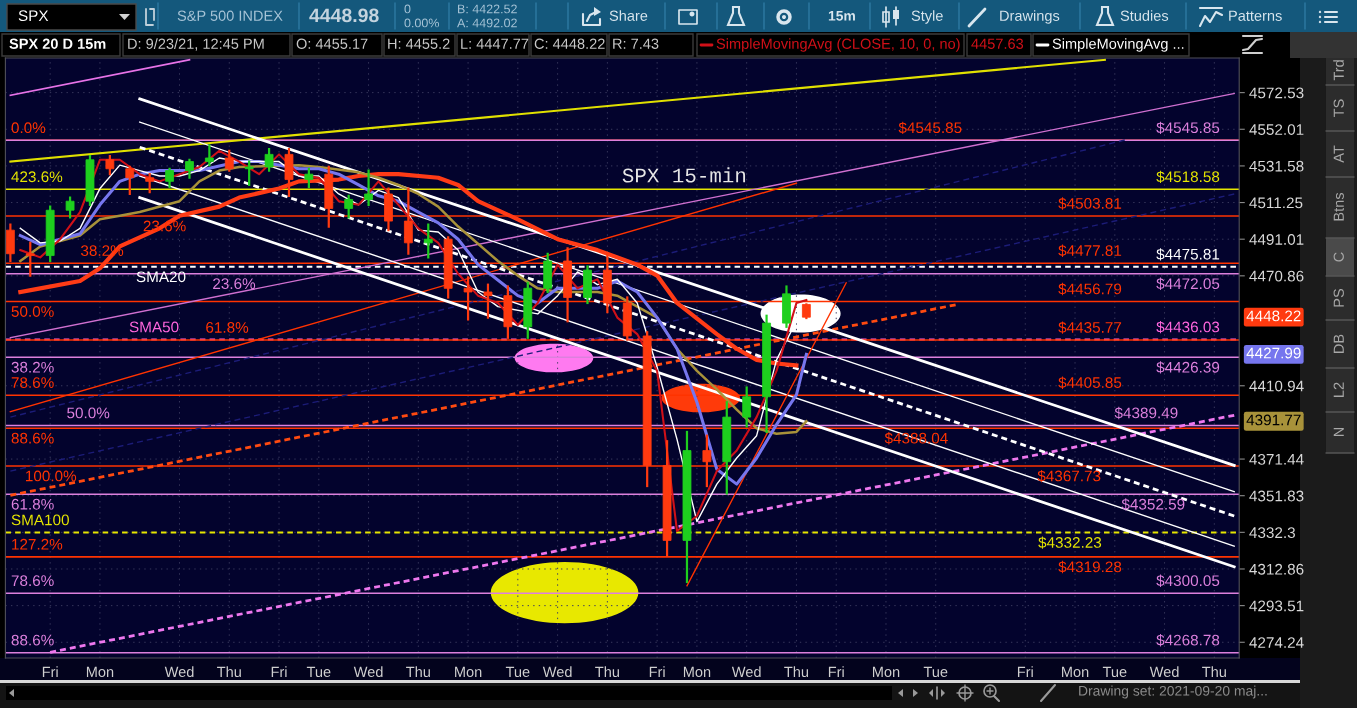  Describe the element at coordinates (57, 43) in the screenshot. I see `text: SPX 20 D 15m` at that location.